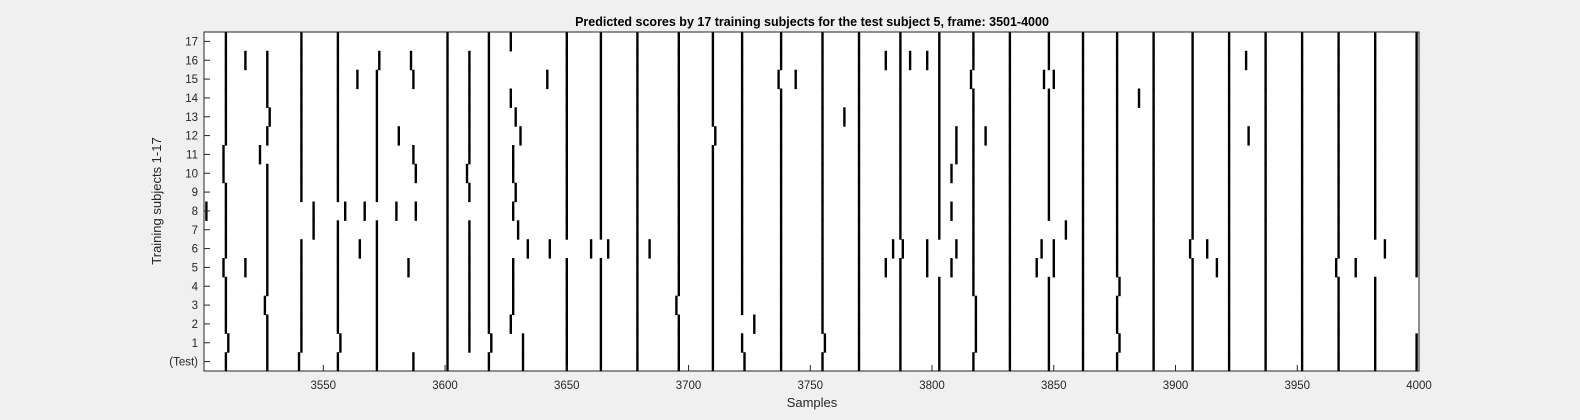 This screenshot has height=420, width=1580. I want to click on y-tick-label: 1, so click(195, 344).